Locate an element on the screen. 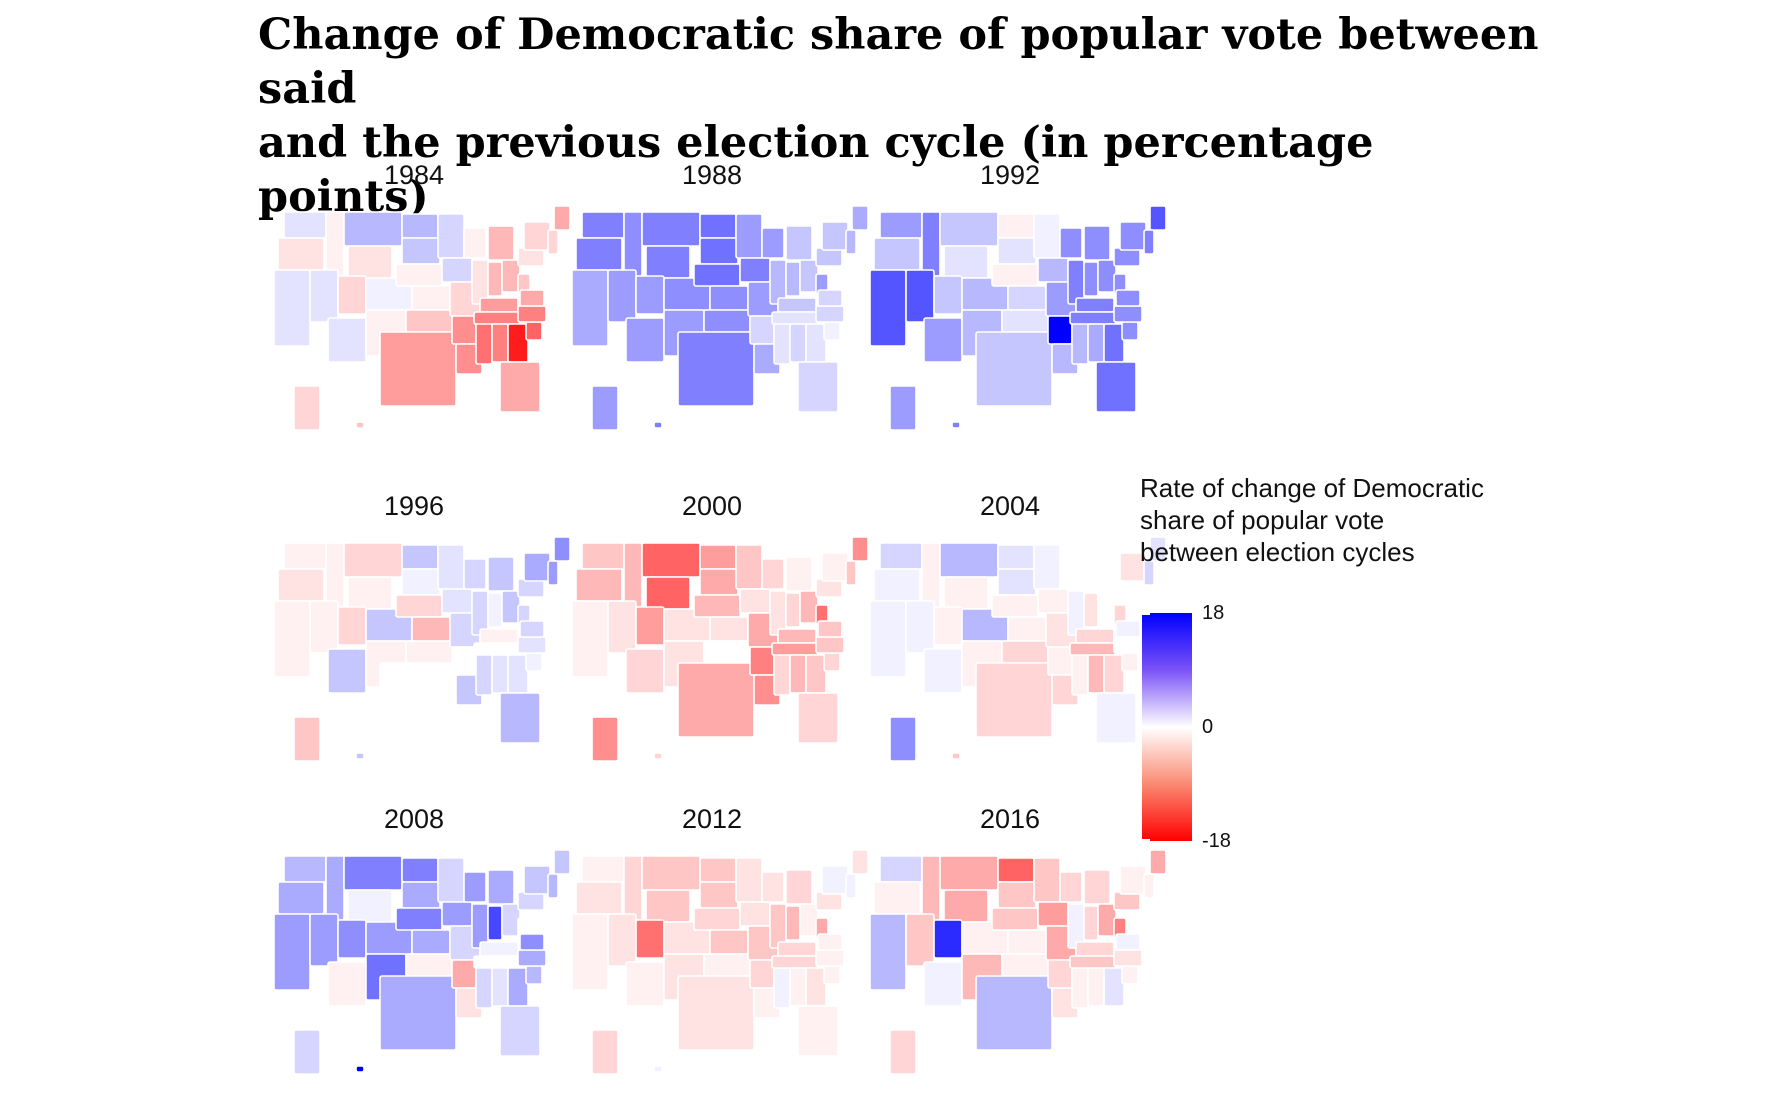  state-AR-1988 is located at coordinates (762, 330).